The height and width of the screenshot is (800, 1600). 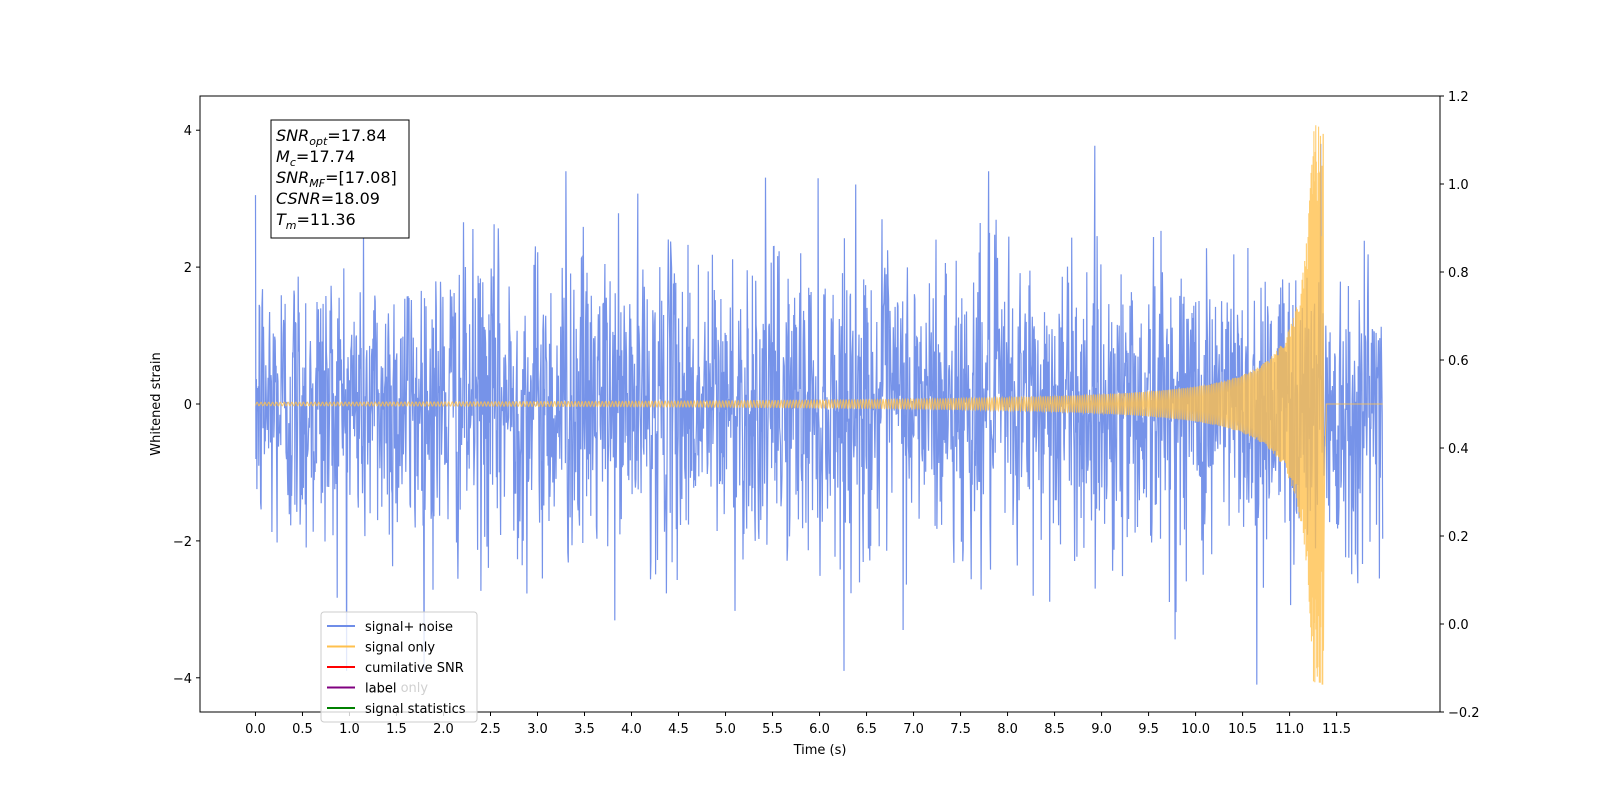 What do you see at coordinates (1054, 729) in the screenshot?
I see `x-tick-label: 8.5` at bounding box center [1054, 729].